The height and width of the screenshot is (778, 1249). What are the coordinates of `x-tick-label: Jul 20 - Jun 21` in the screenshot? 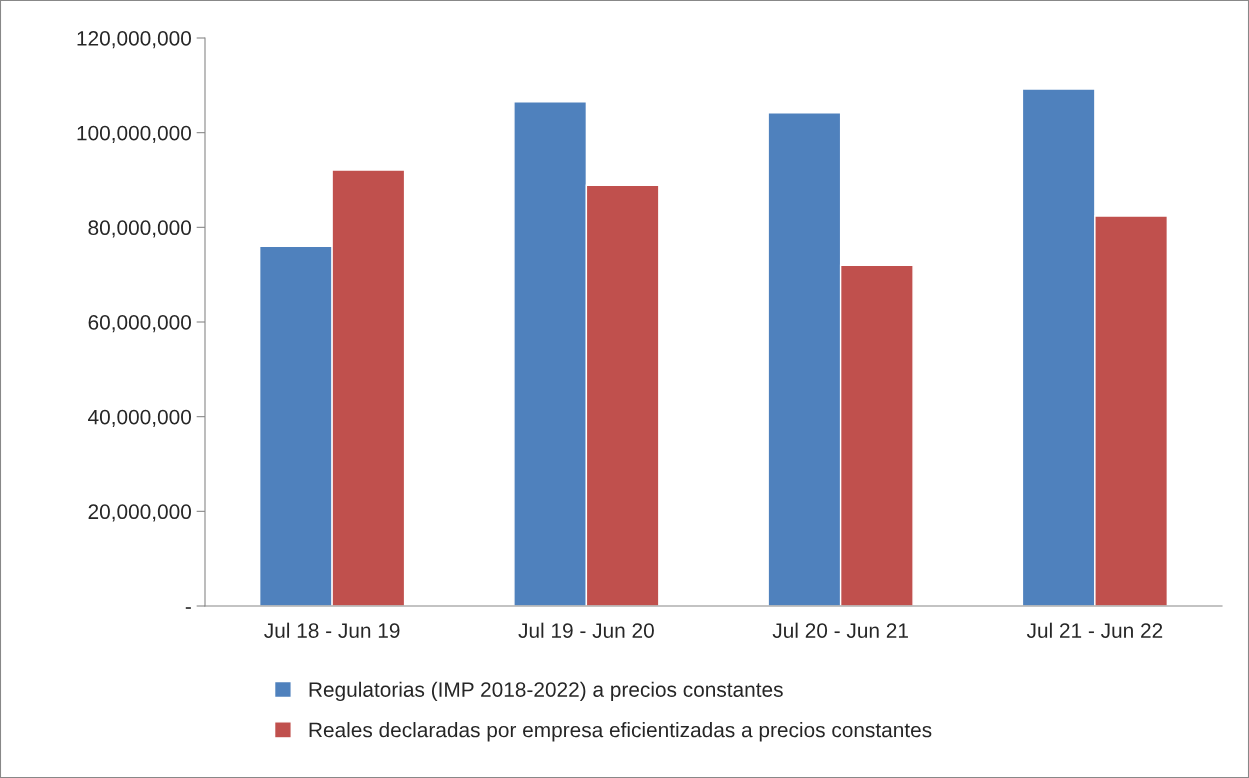 It's located at (840, 630).